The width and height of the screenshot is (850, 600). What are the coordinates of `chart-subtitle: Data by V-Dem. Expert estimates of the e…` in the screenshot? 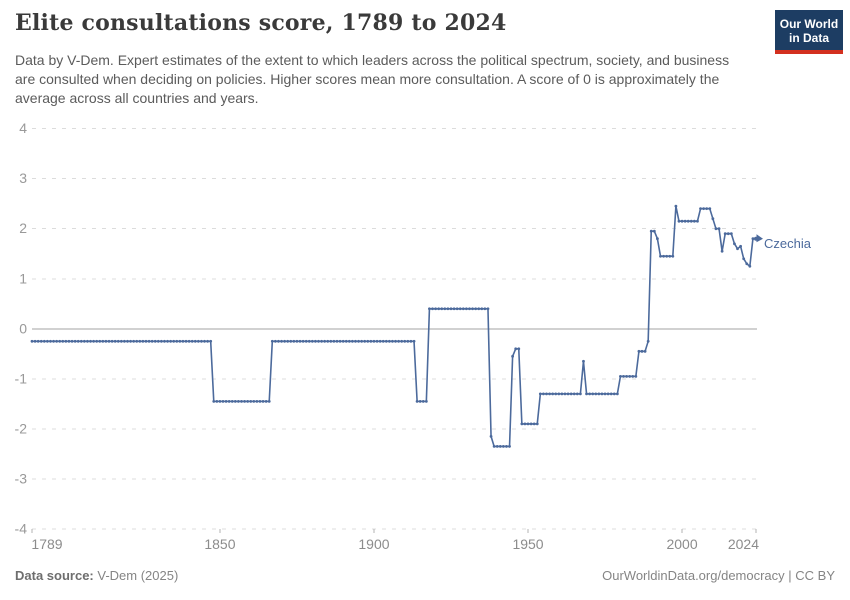 It's located at (372, 79).